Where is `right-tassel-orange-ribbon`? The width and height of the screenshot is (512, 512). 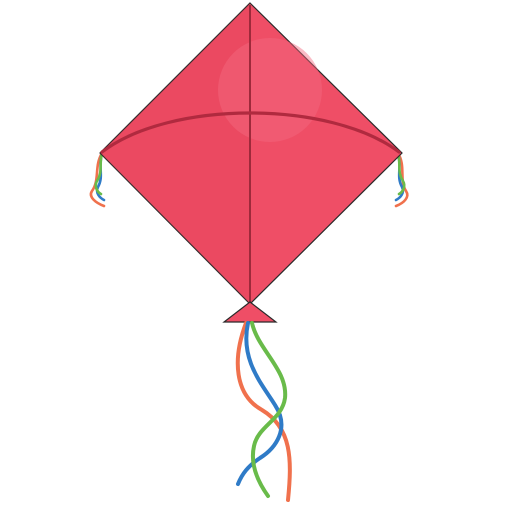 right-tassel-orange-ribbon is located at coordinates (401, 179).